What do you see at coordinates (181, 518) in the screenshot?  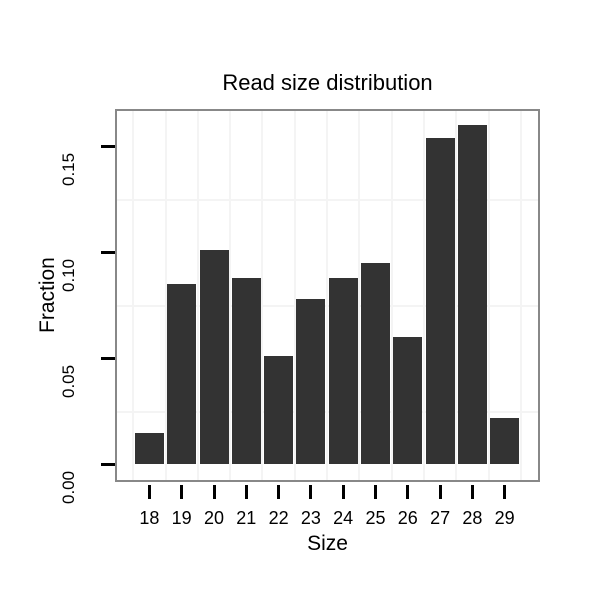 I see `x-tick-label: 19` at bounding box center [181, 518].